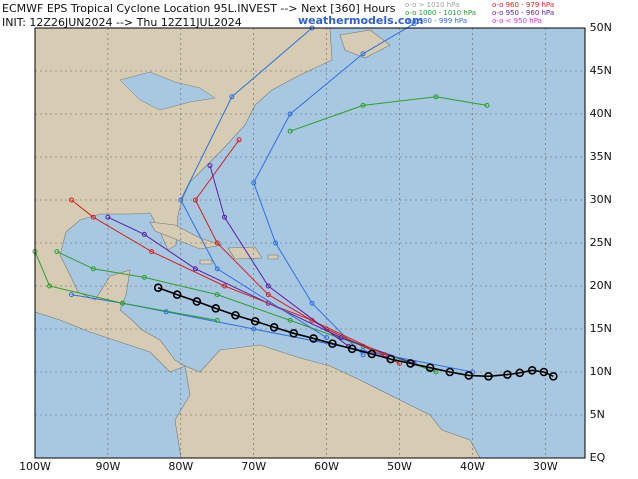  Describe the element at coordinates (253, 466) in the screenshot. I see `x-tick-label: 70W` at that location.